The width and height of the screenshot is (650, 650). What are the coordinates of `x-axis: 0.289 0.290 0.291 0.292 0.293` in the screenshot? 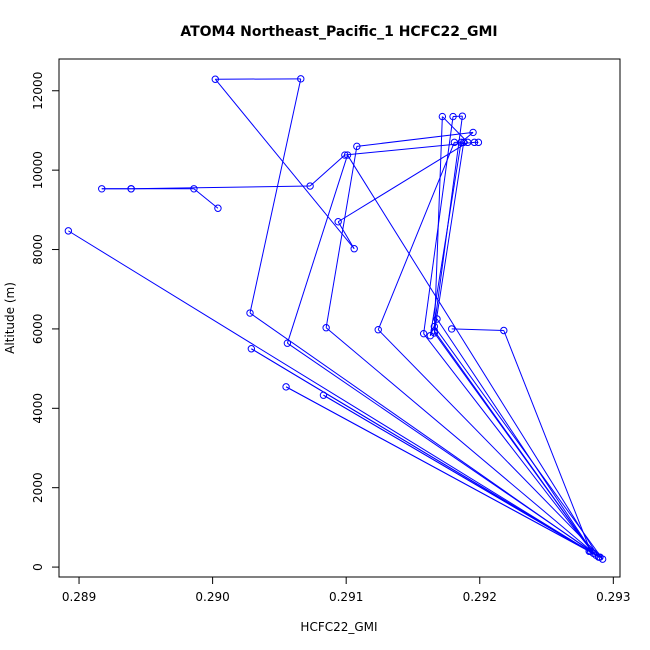 It's located at (346, 590).